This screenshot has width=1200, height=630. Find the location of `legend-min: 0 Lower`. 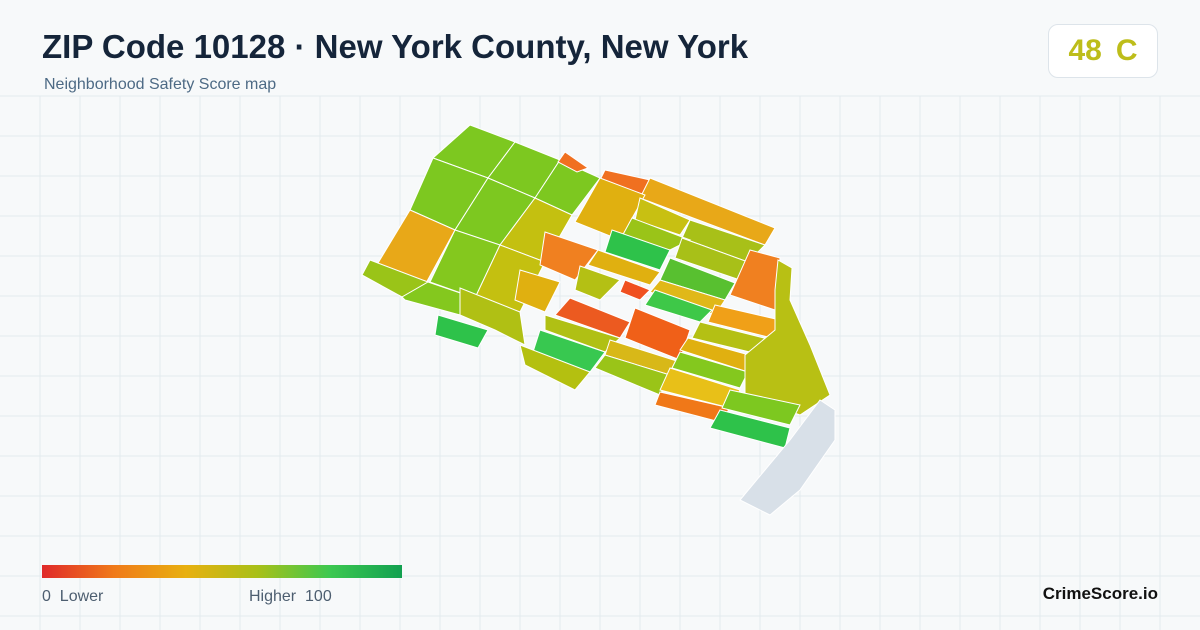

legend-min: 0 Lower is located at coordinates (72, 597).